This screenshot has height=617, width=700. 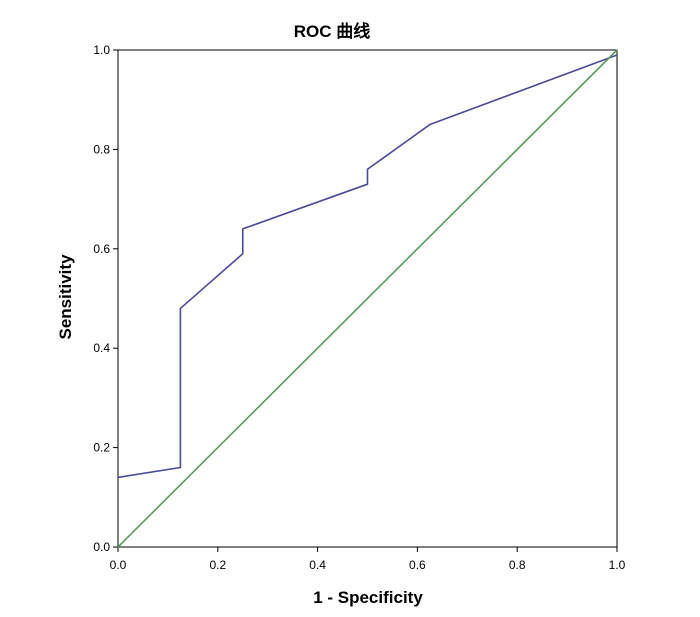 I want to click on y-tick-label: 0.4, so click(x=101, y=348).